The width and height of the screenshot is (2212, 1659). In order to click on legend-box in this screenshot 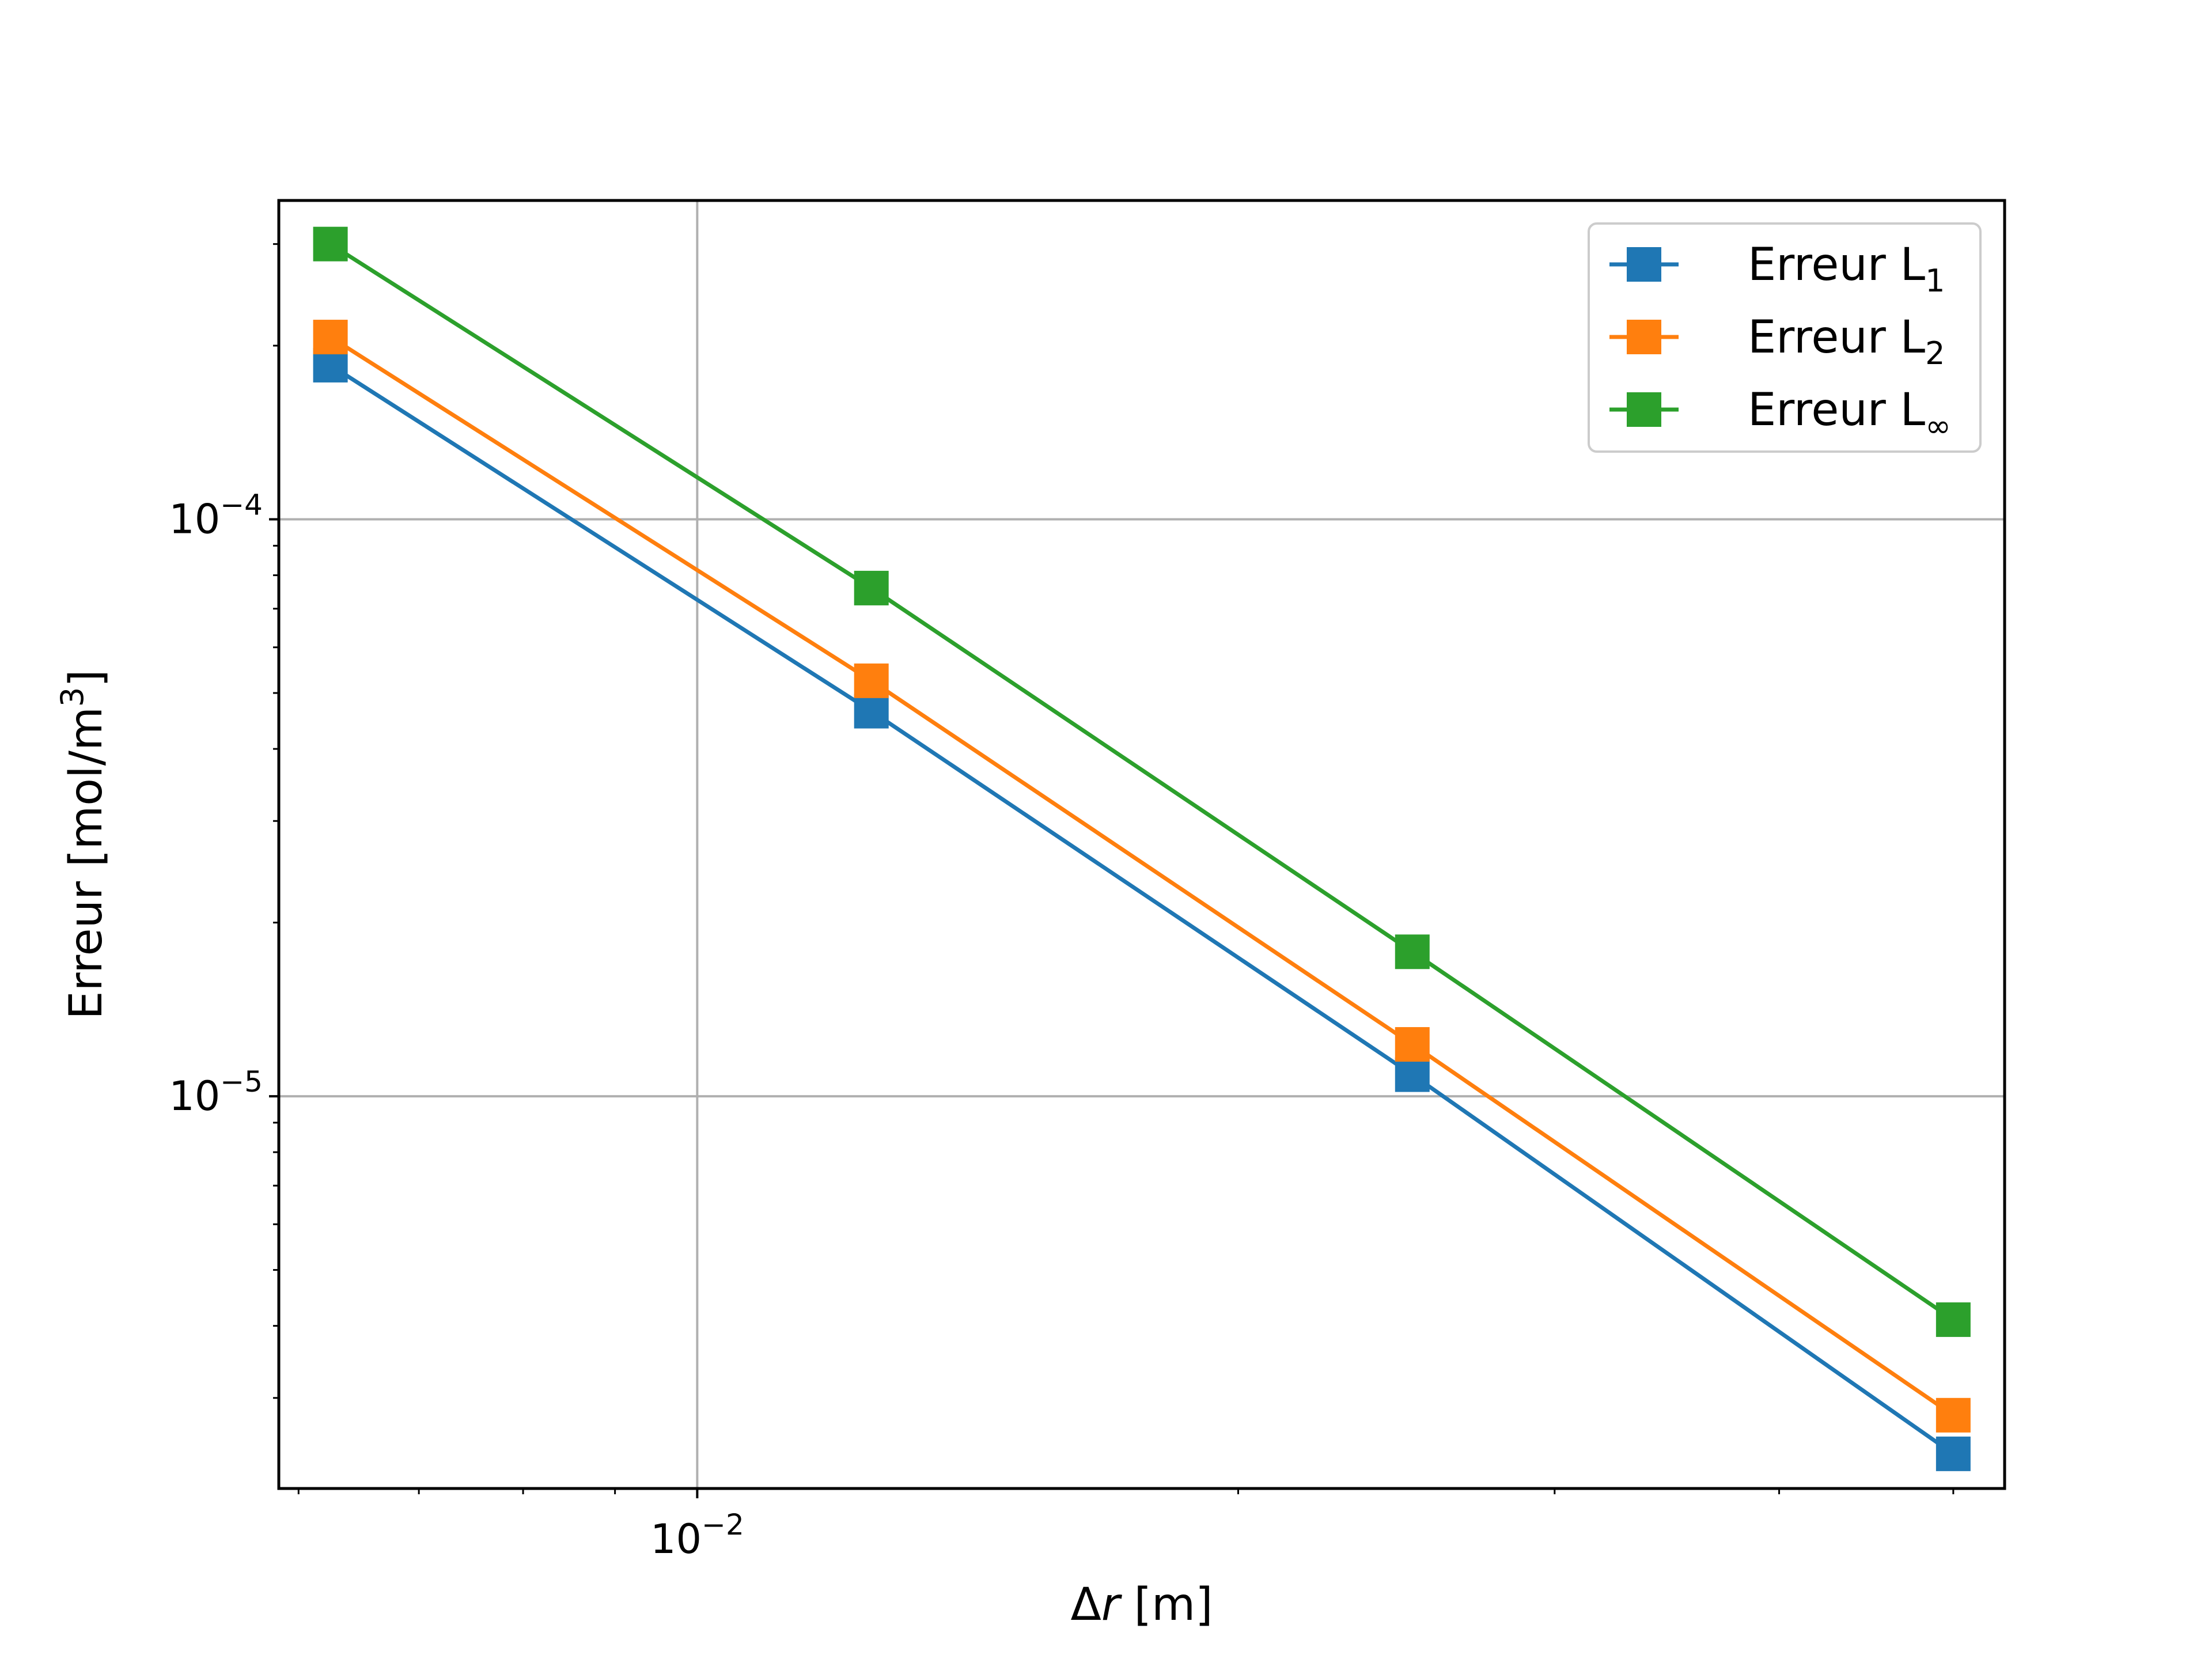, I will do `click(1785, 337)`.